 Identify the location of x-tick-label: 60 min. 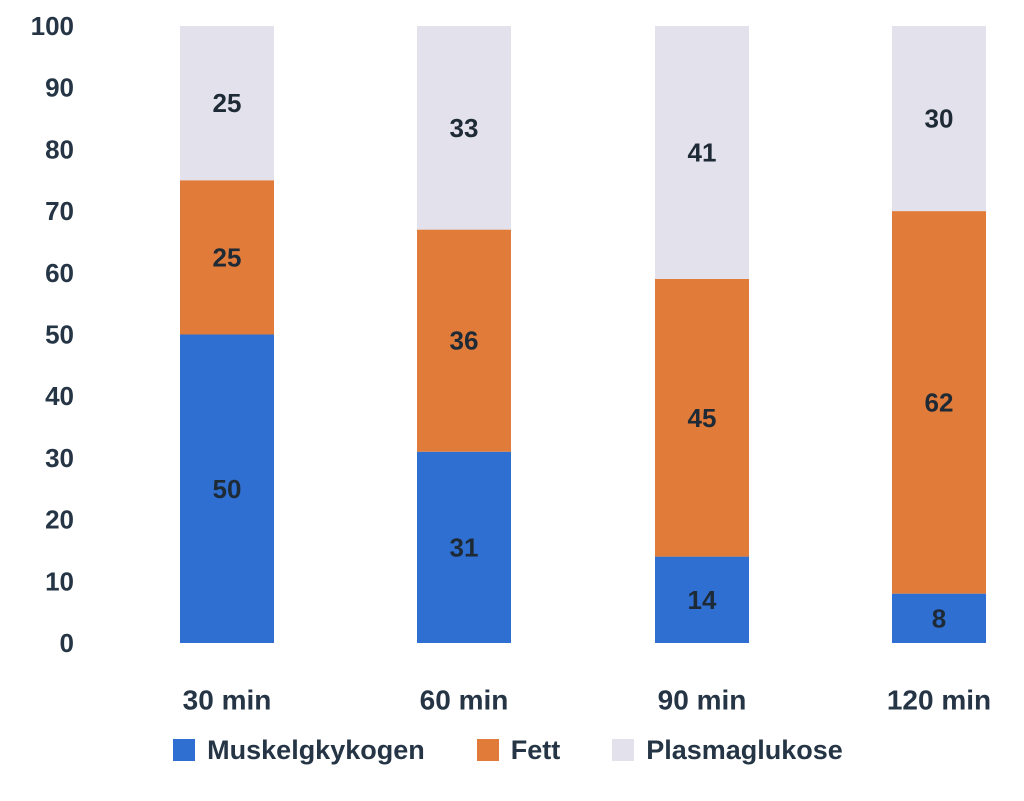
(464, 700).